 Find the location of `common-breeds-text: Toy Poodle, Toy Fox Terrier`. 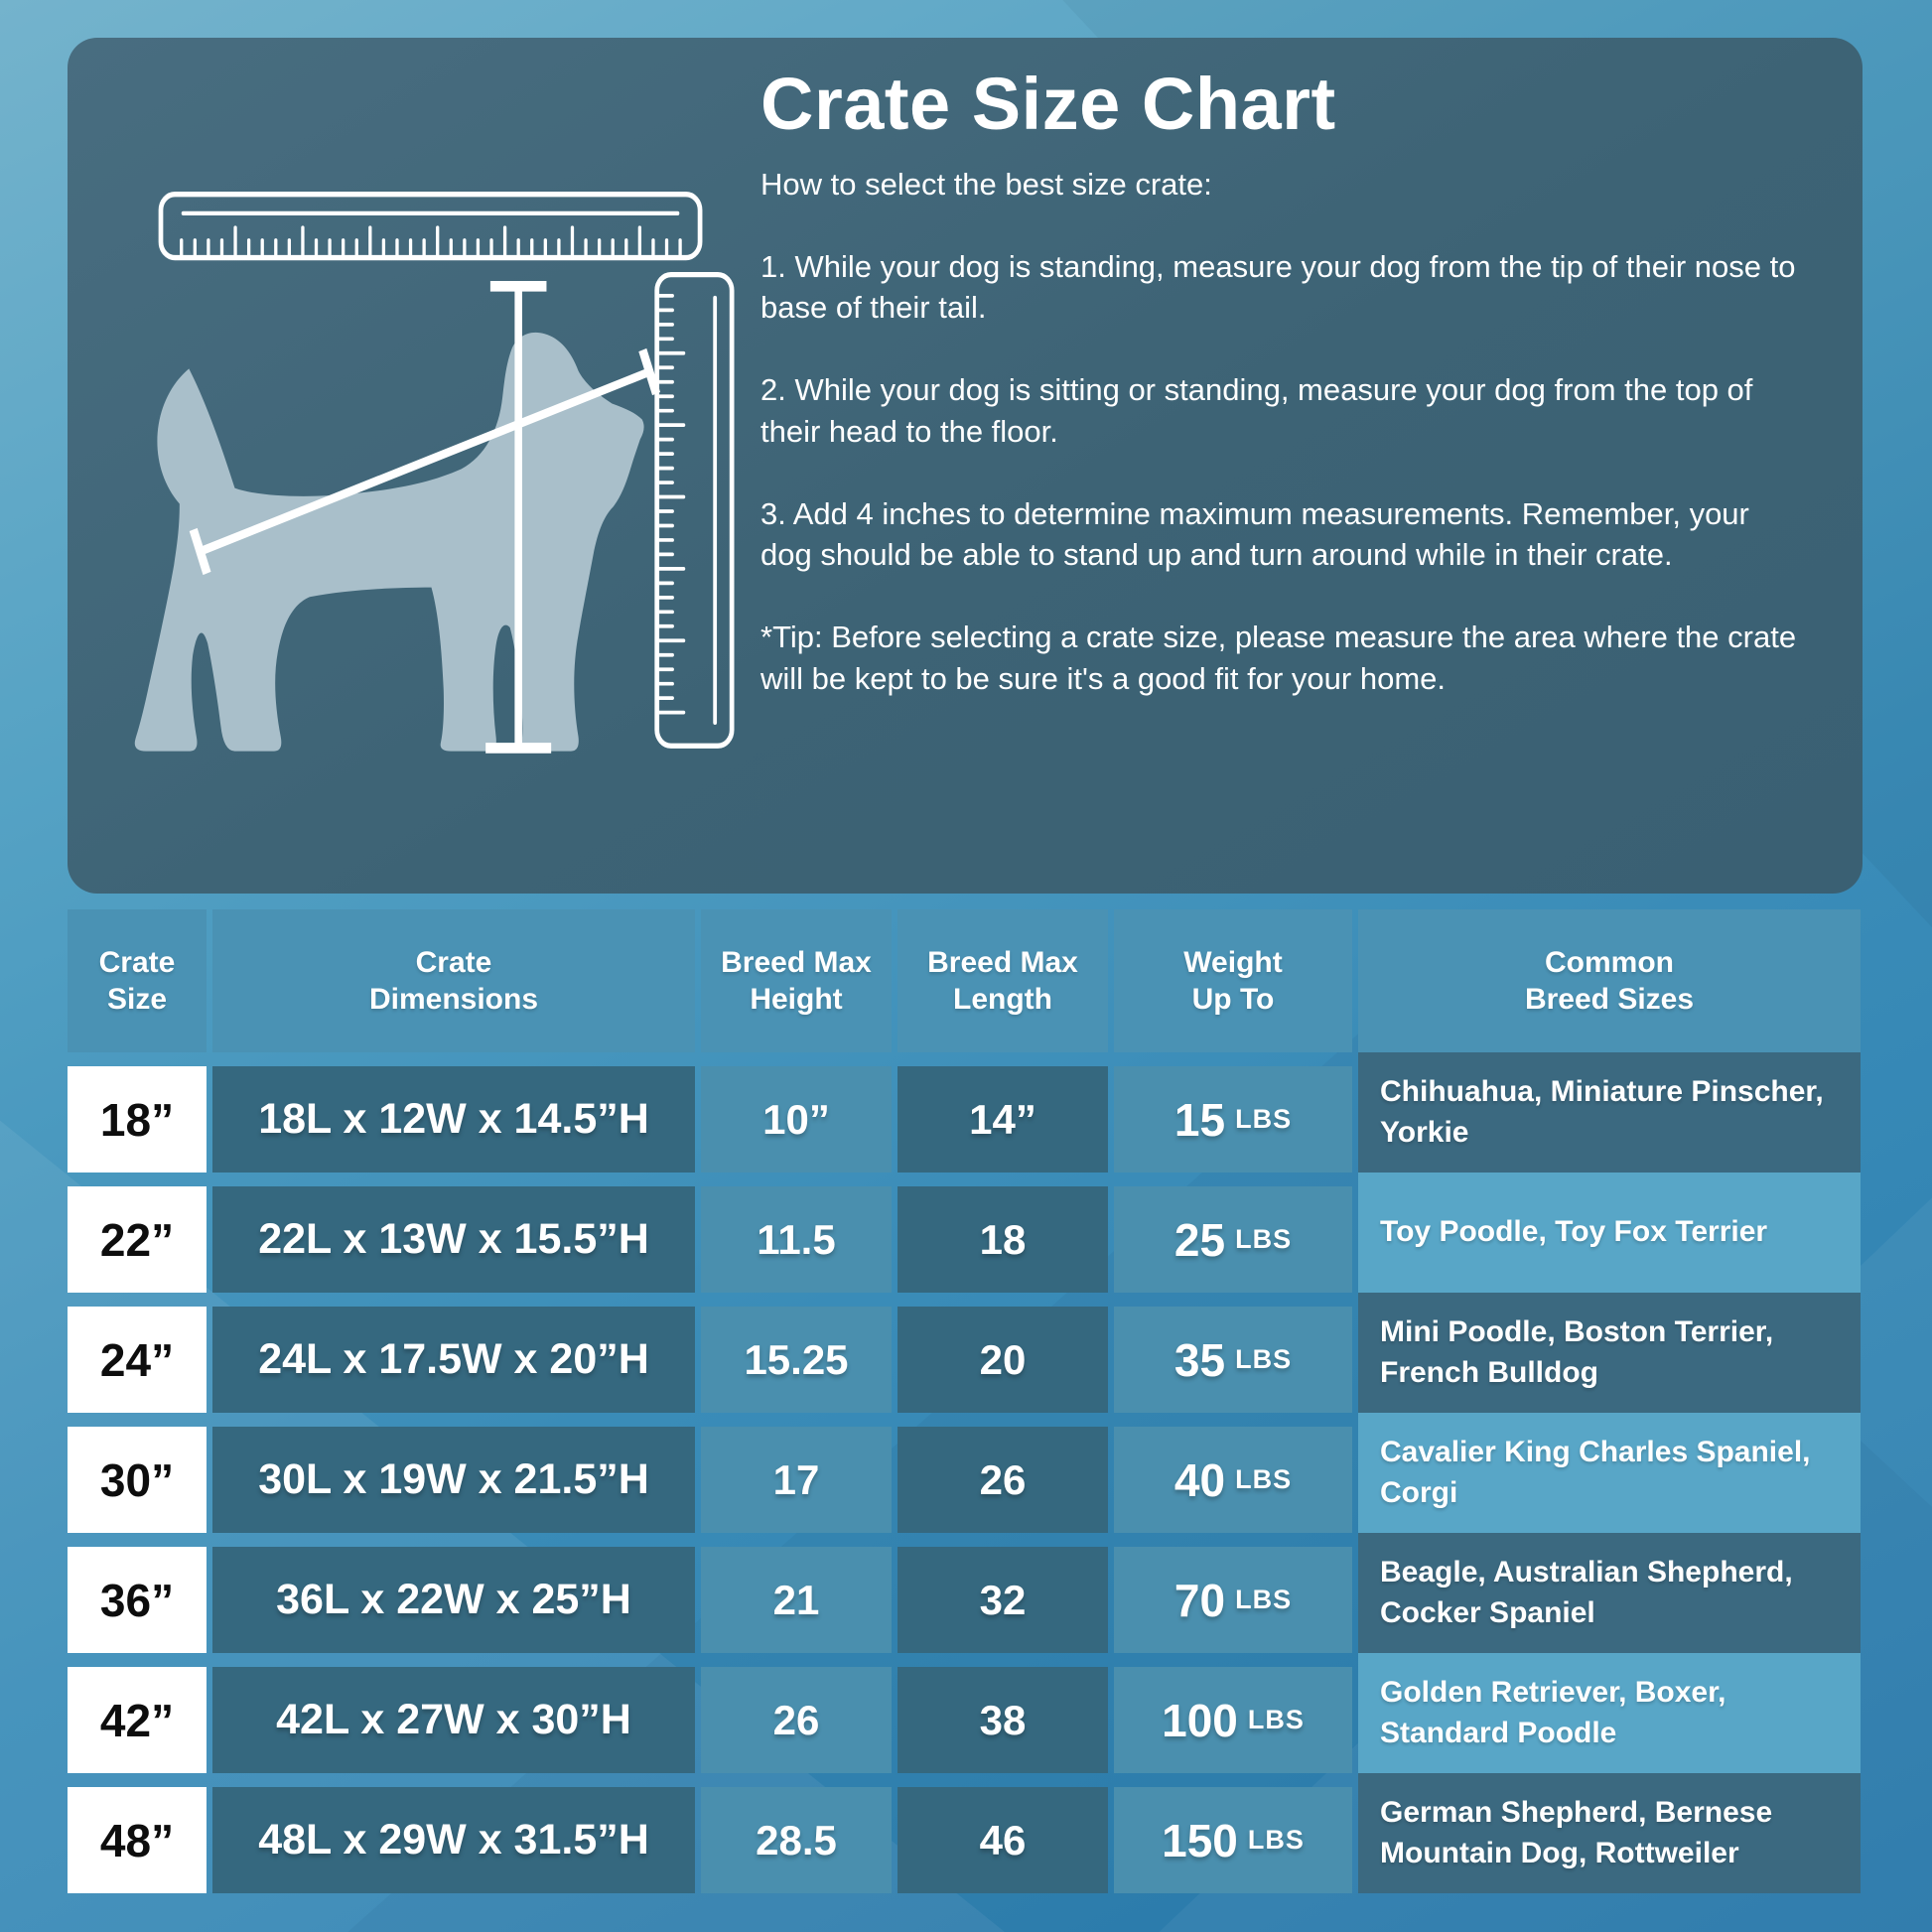

common-breeds-text: Toy Poodle, Toy Fox Terrier is located at coordinates (1574, 1232).